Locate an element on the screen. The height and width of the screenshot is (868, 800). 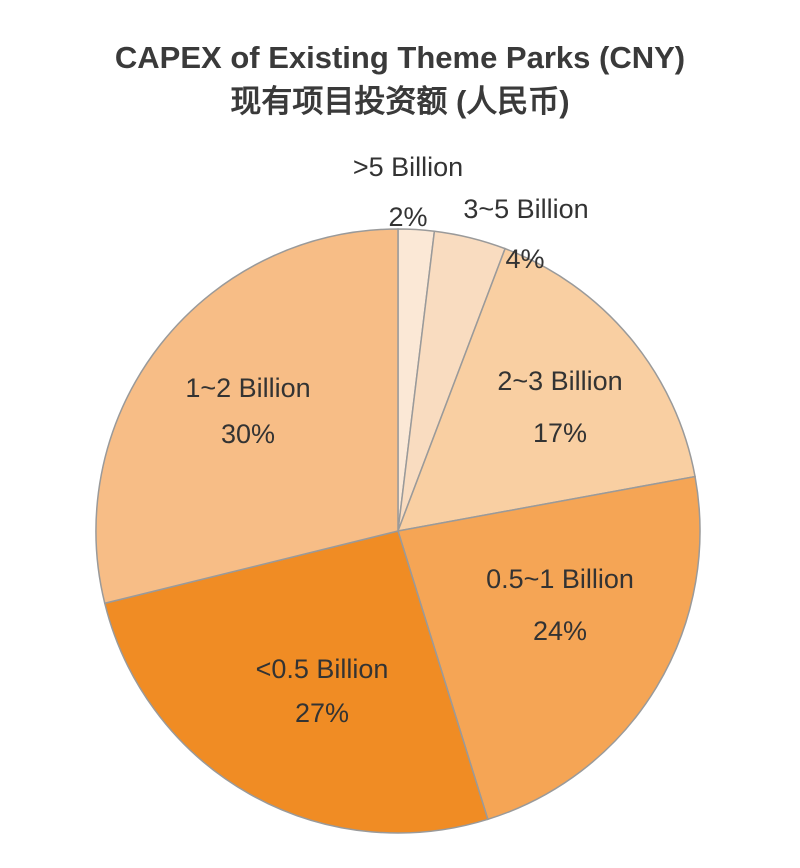
slice-label-5: 1~2 Billion is located at coordinates (247, 388).